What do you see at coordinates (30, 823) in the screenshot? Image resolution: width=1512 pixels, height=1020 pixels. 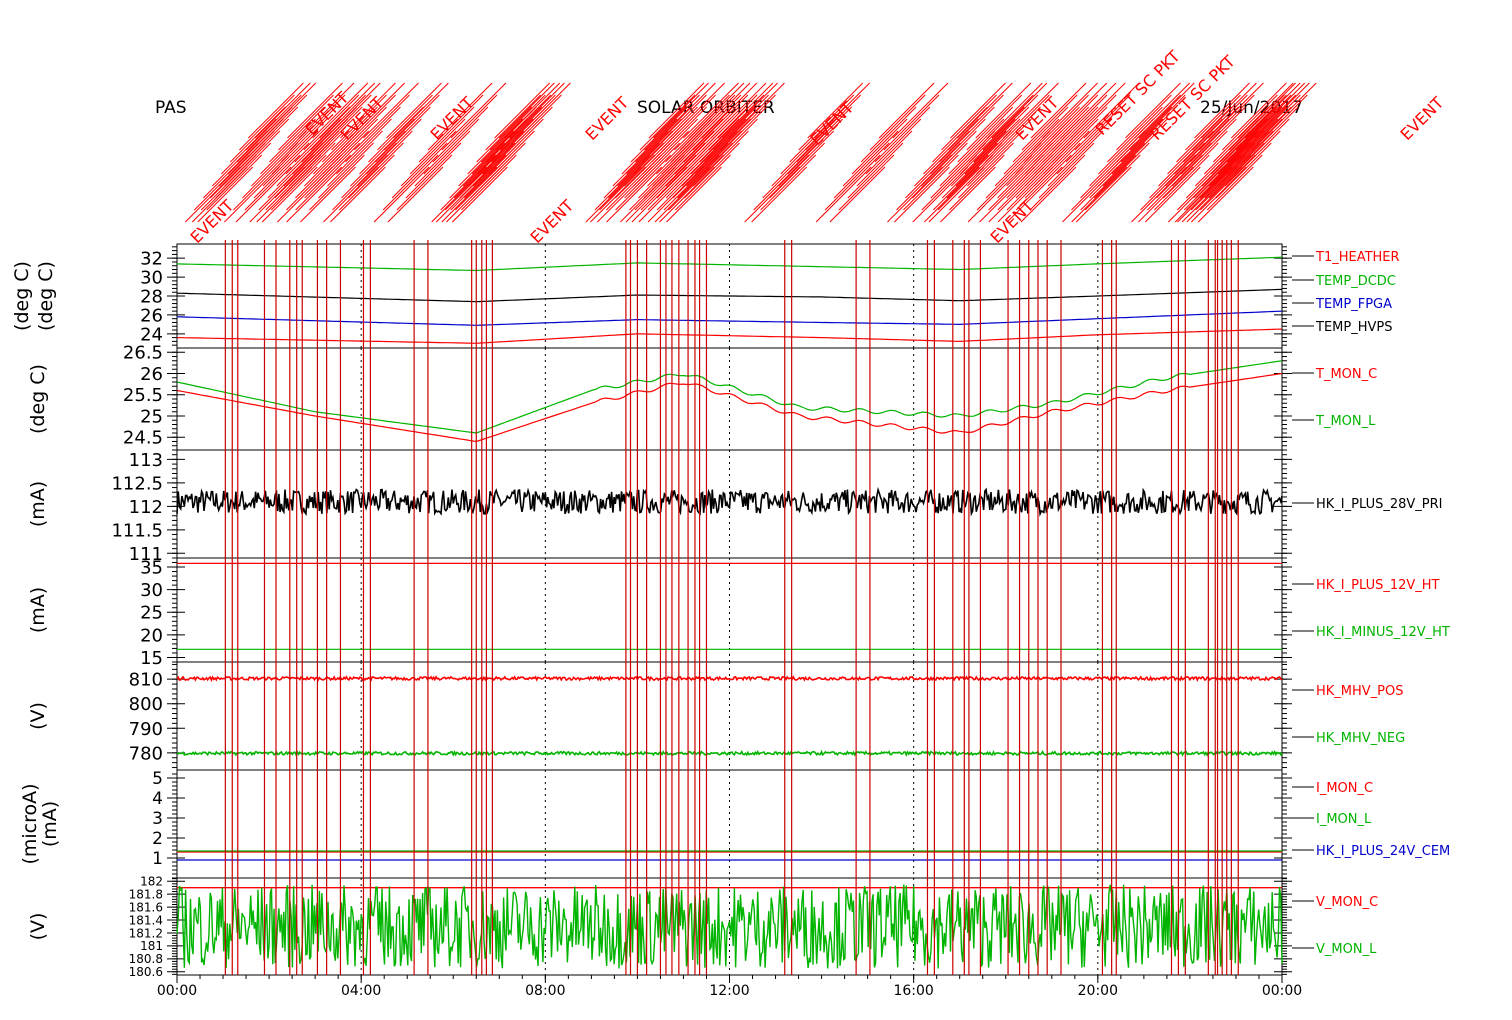 I see `y-axis-label: (microA)` at bounding box center [30, 823].